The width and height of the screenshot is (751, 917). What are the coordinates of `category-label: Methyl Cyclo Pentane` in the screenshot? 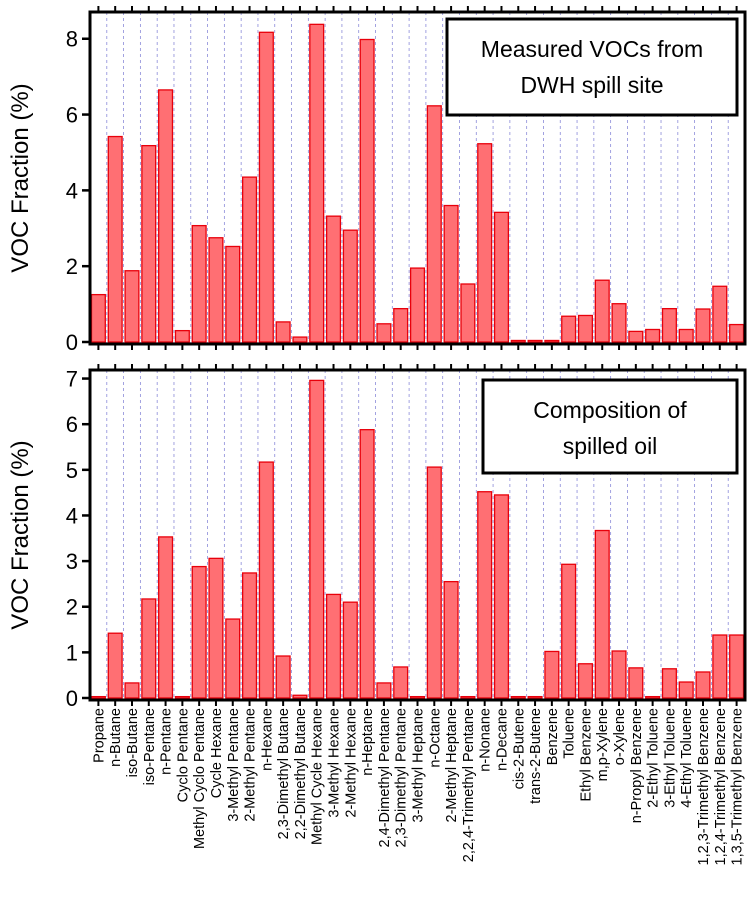 It's located at (200, 778).